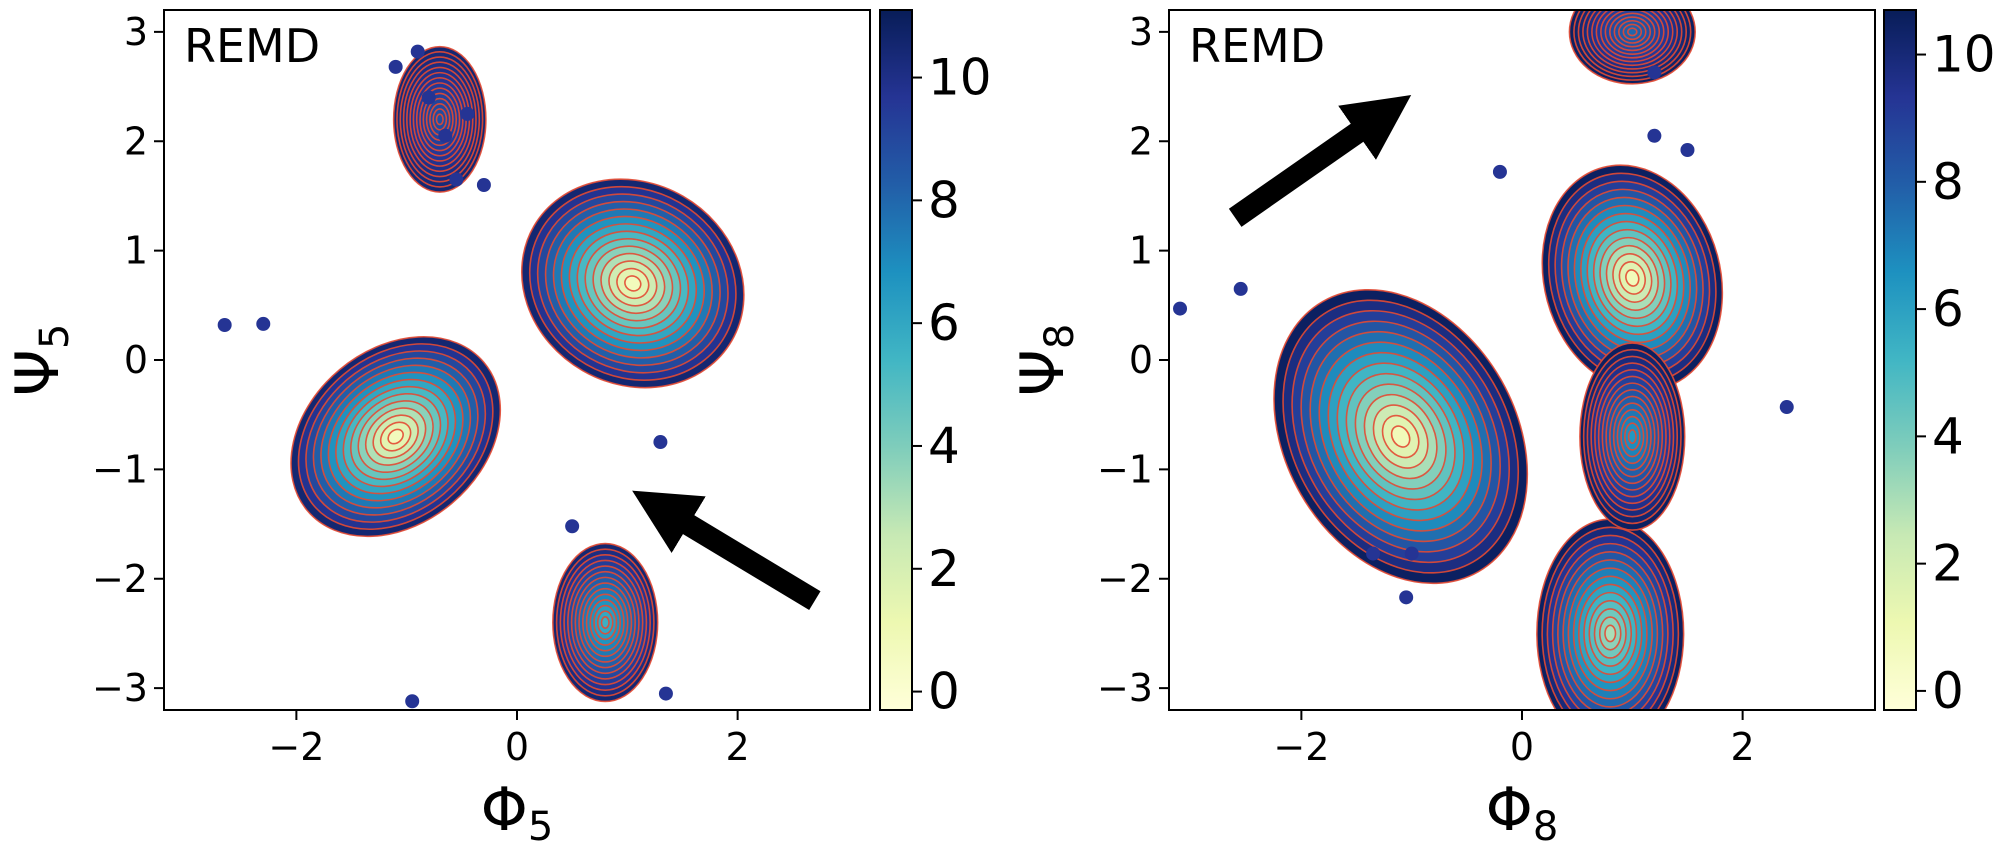 The height and width of the screenshot is (846, 2005). What do you see at coordinates (40, 360) in the screenshot?
I see `y-axis-label: Ψ5` at bounding box center [40, 360].